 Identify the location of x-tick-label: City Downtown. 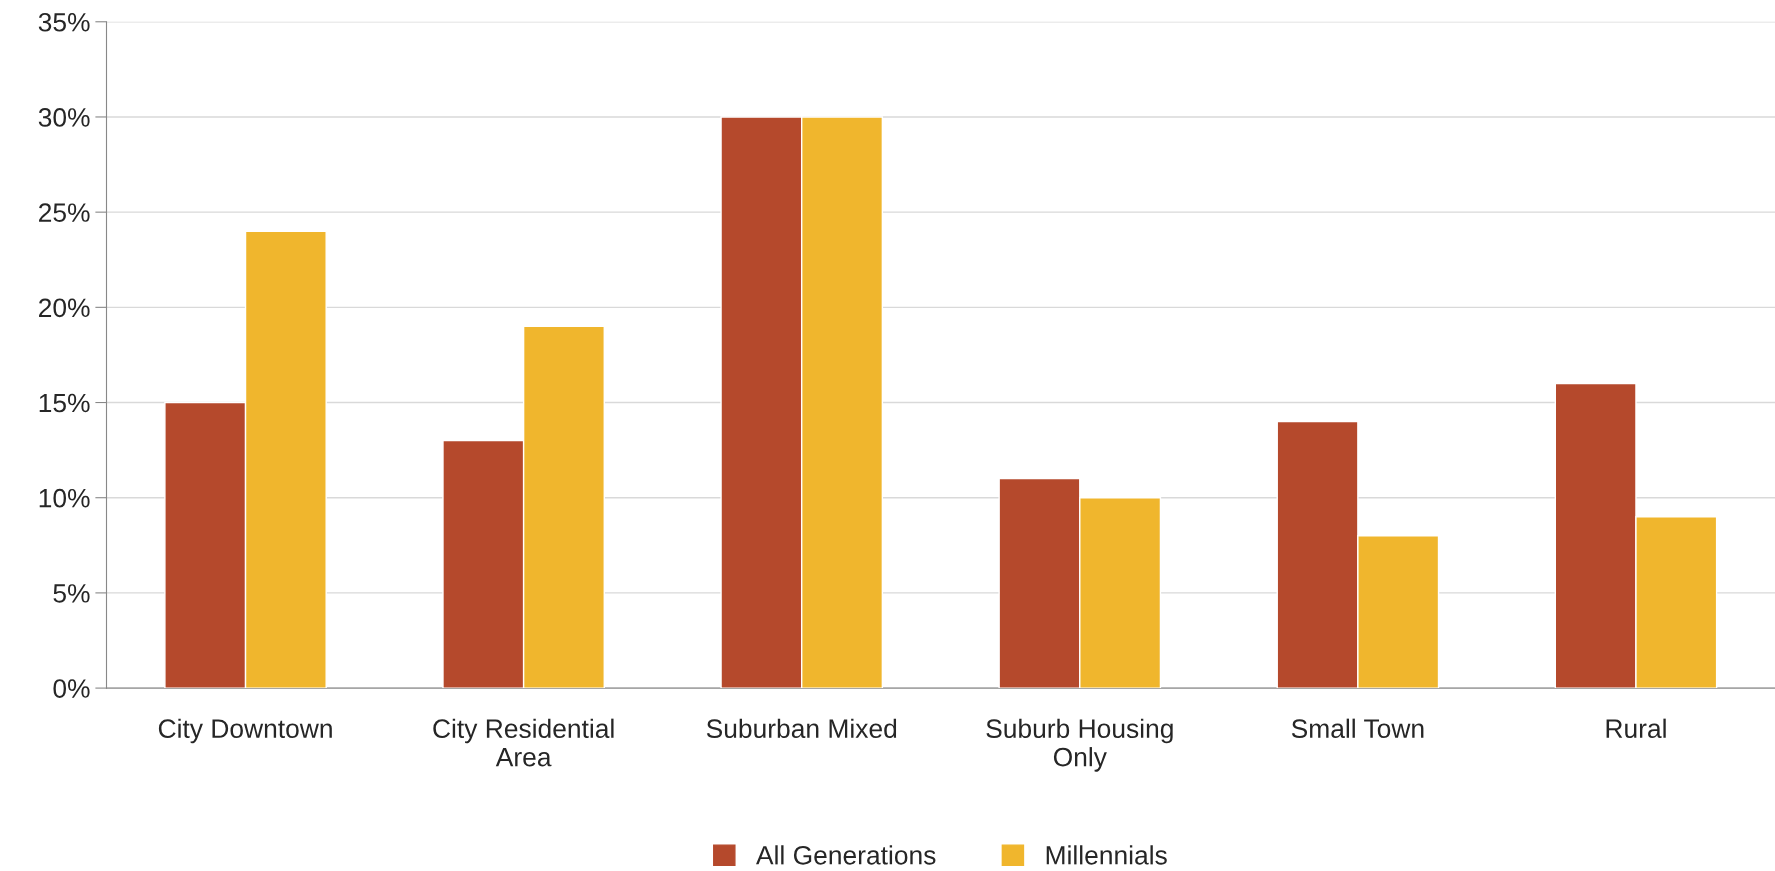
(245, 731).